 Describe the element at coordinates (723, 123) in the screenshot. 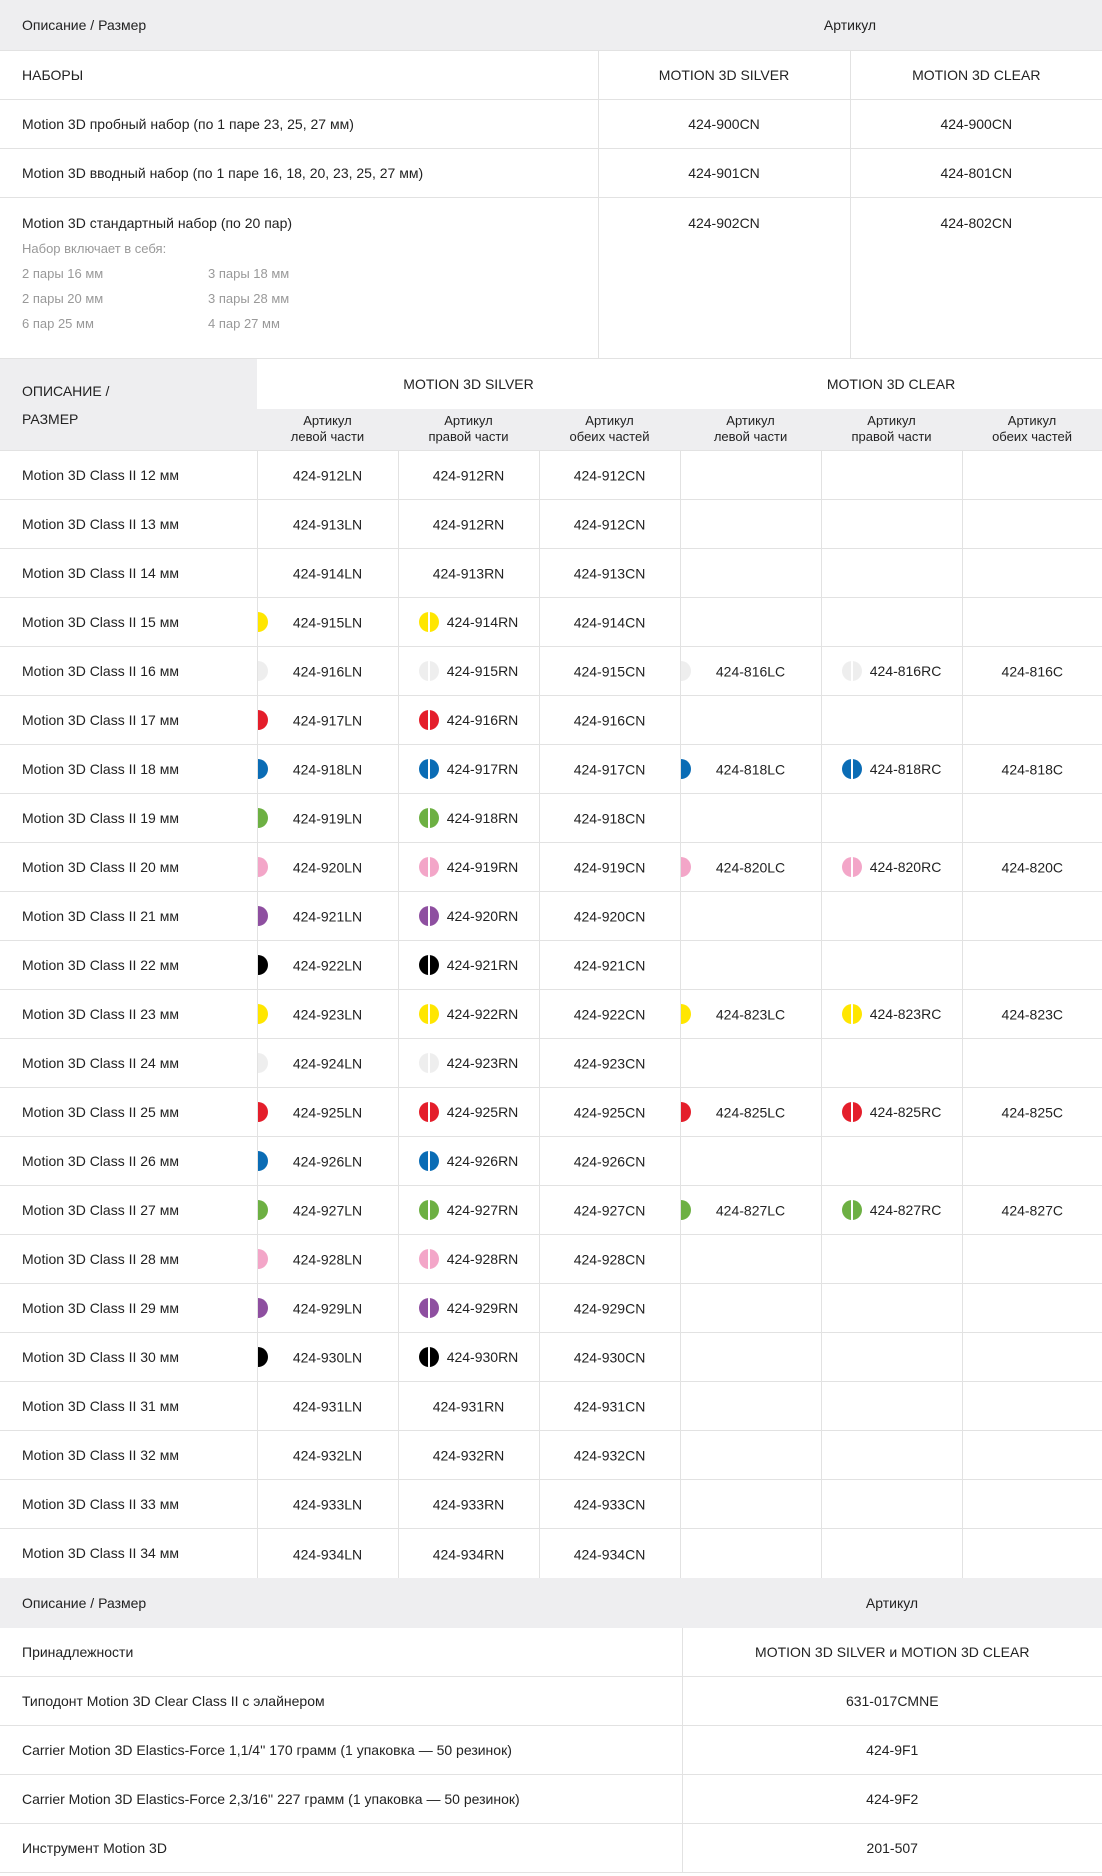

I see `set-silver-code: 424-900CN` at that location.